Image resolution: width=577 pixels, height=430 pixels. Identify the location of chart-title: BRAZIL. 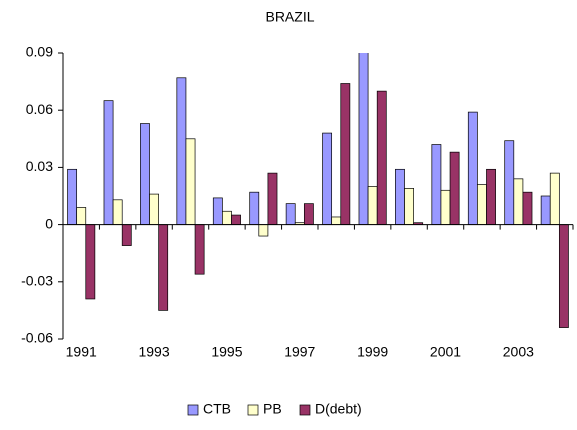
(289, 17).